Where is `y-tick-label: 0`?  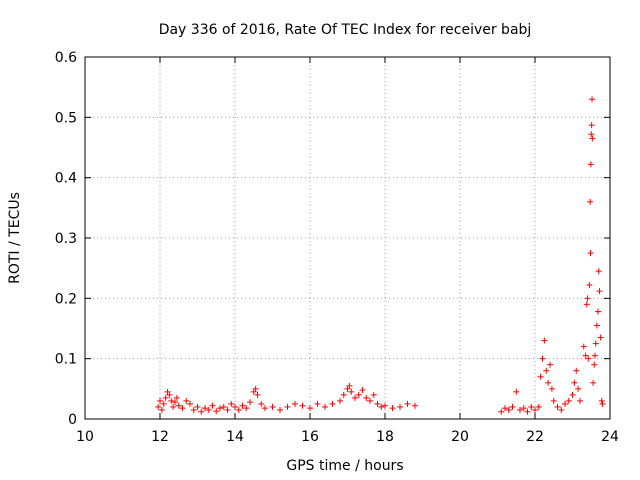
y-tick-label: 0 is located at coordinates (72, 420).